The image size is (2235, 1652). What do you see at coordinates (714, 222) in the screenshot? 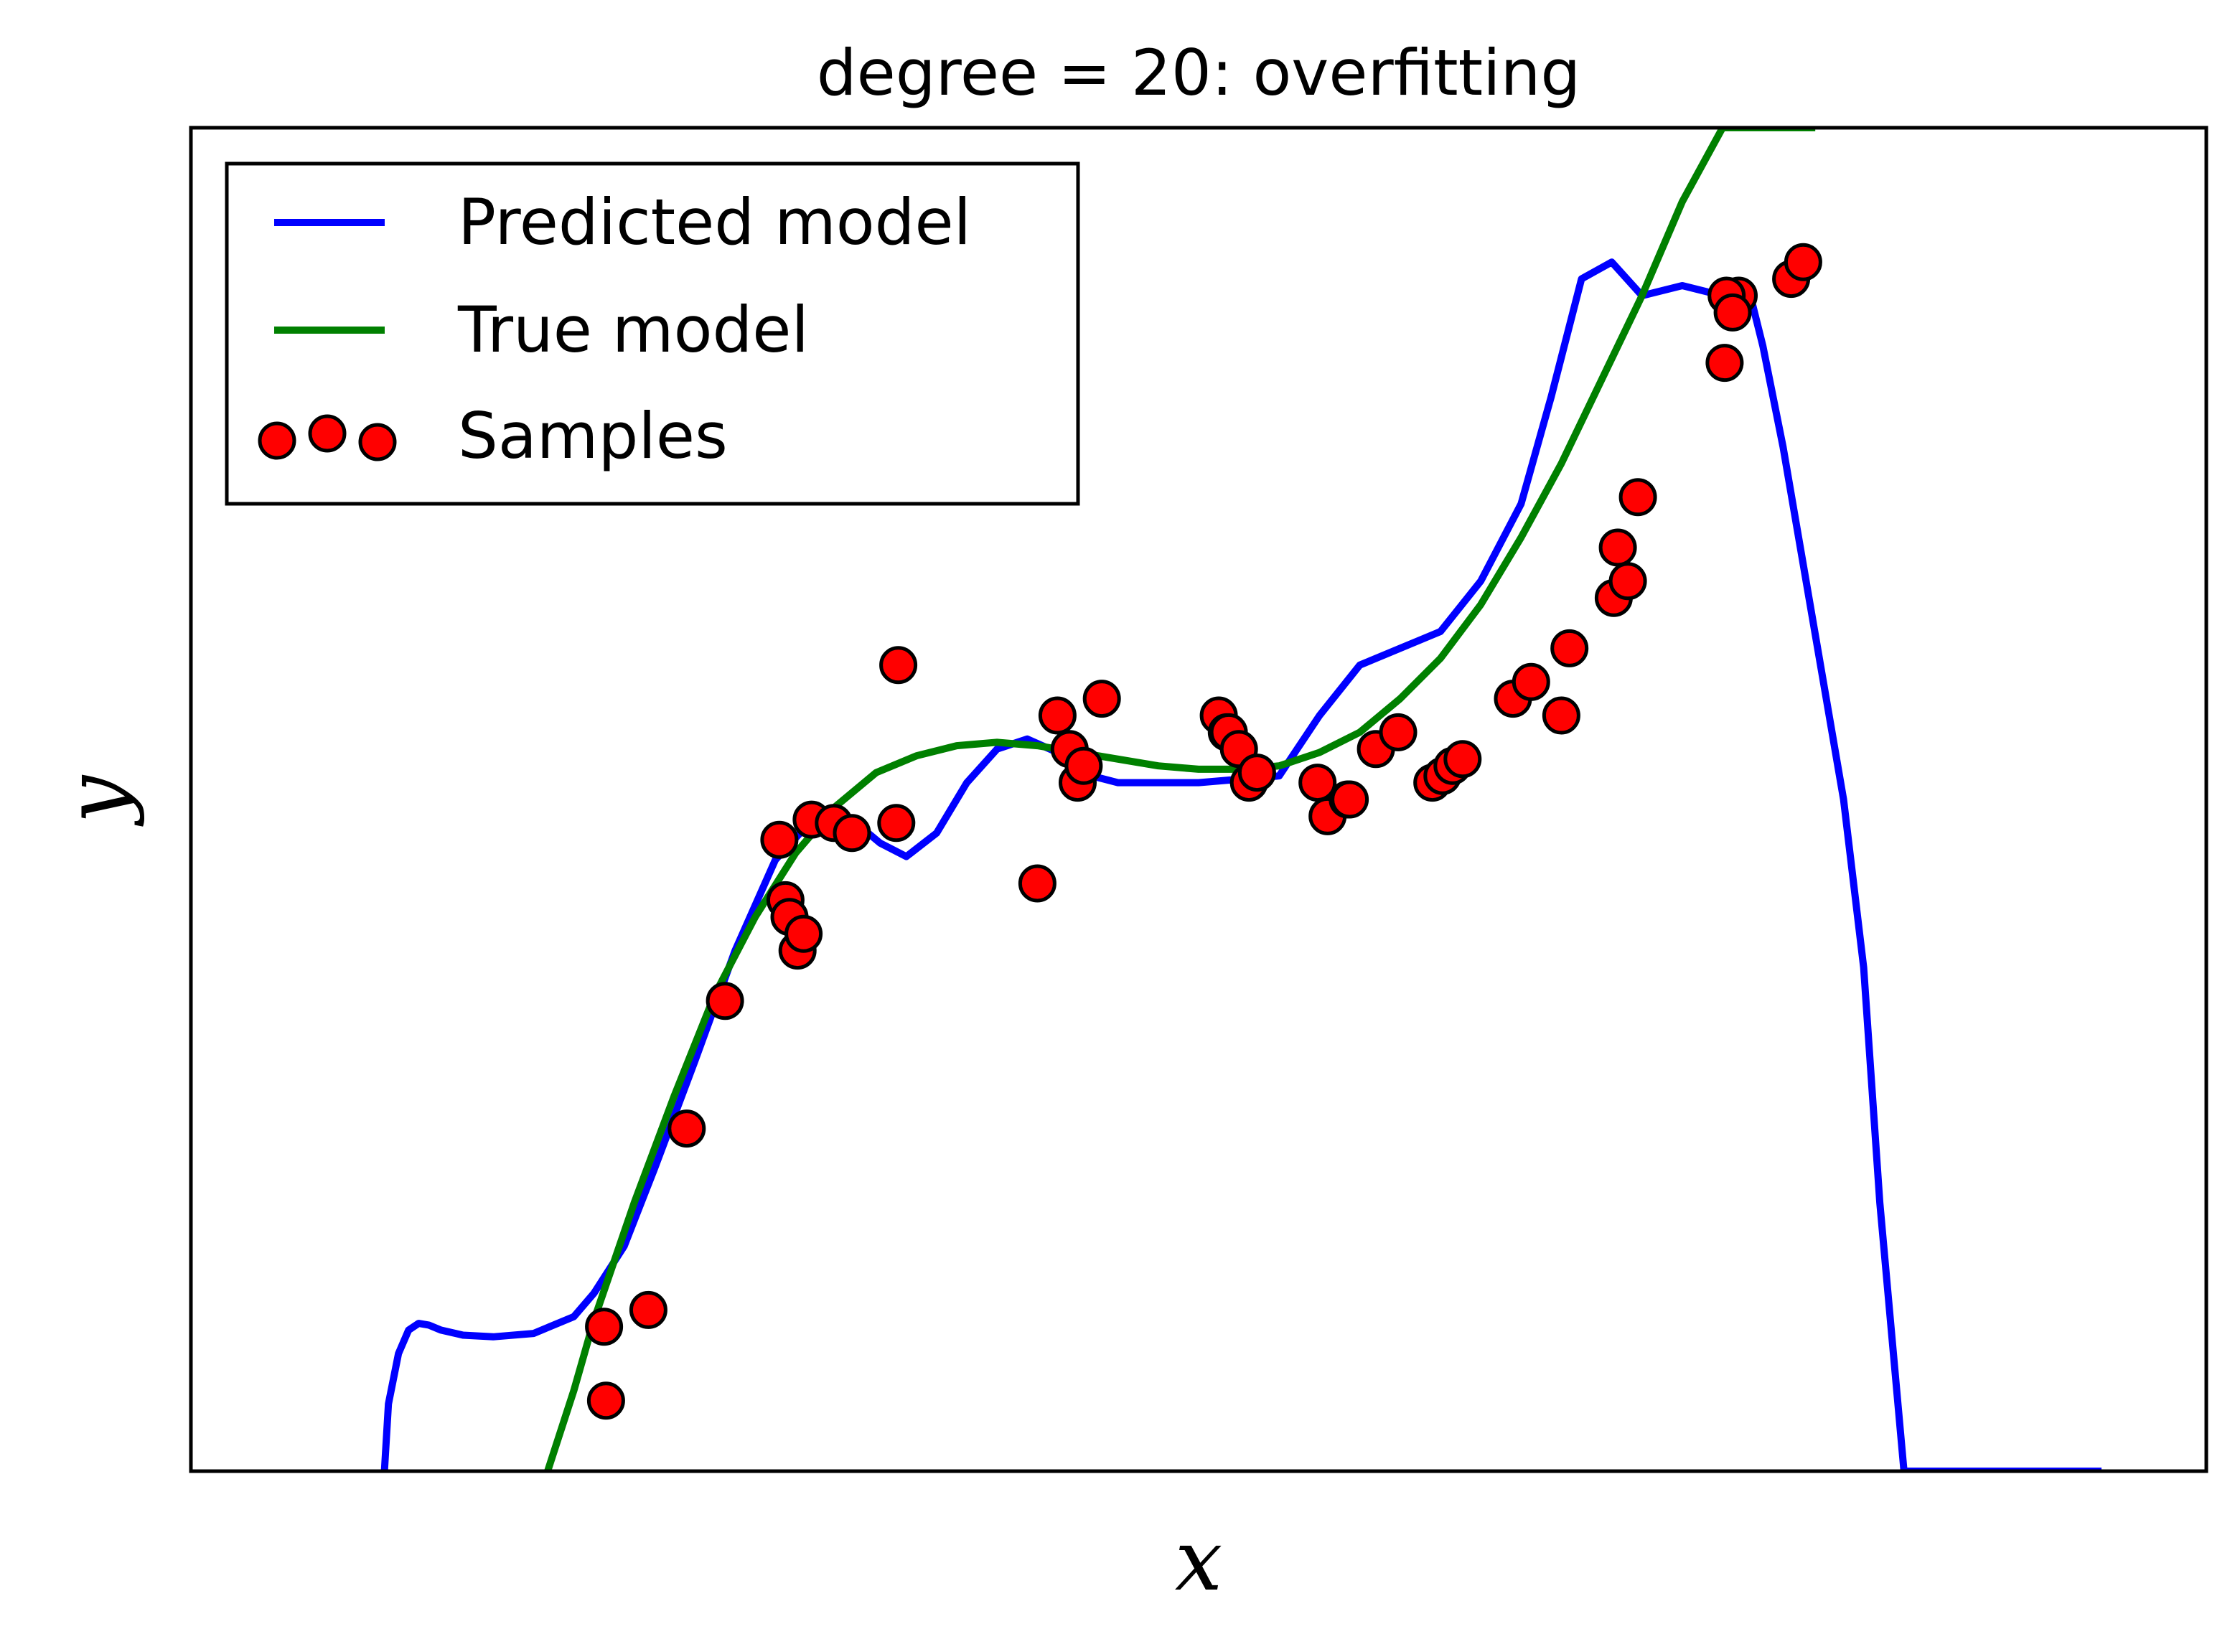
I see `legend-predicted-label: Predicted model` at bounding box center [714, 222].